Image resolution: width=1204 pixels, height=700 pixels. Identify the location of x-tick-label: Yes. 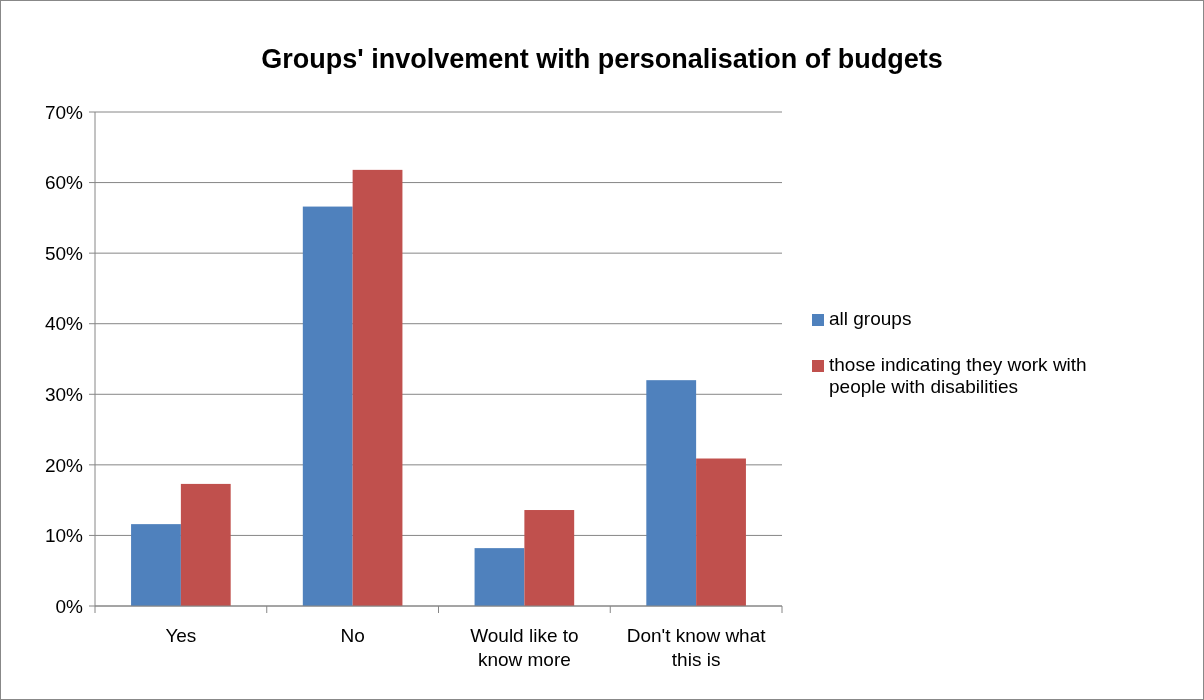
(181, 635).